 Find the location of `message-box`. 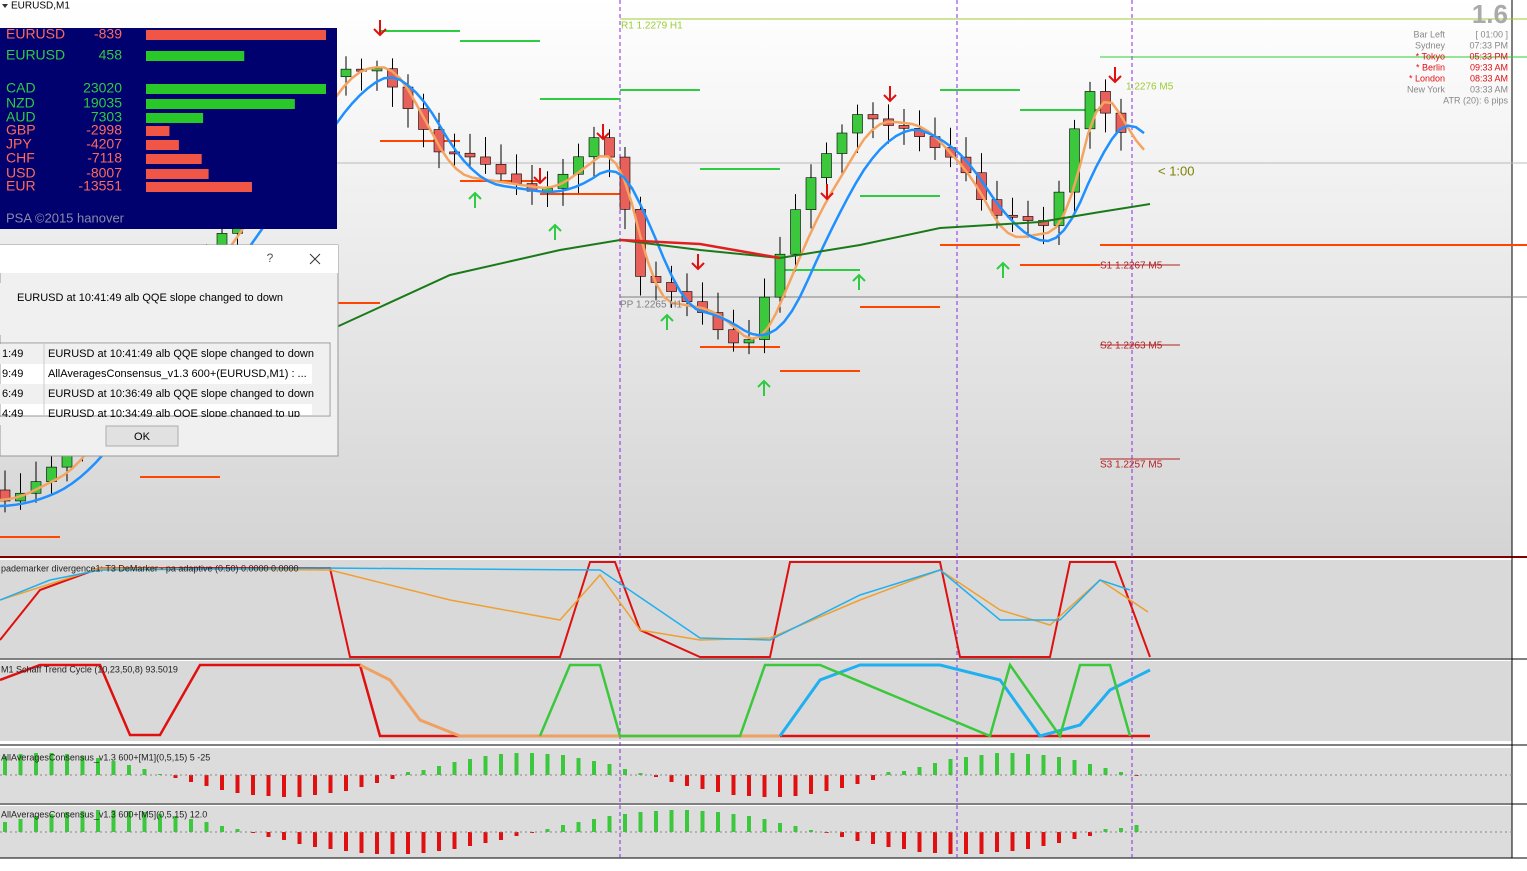

message-box is located at coordinates (165, 309).